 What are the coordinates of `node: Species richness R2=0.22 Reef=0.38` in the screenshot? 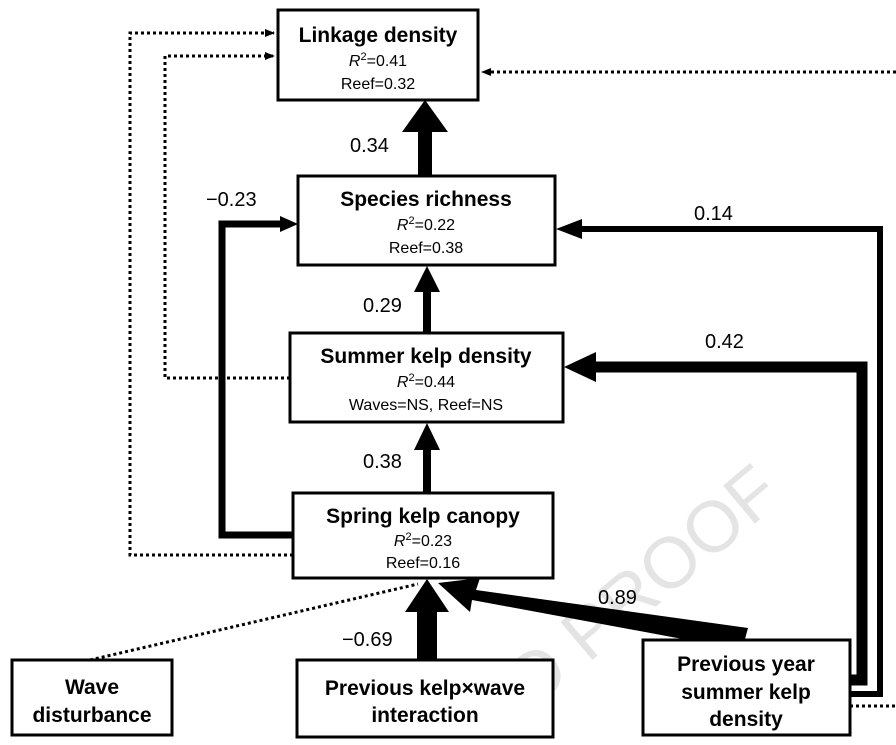 It's located at (426, 220).